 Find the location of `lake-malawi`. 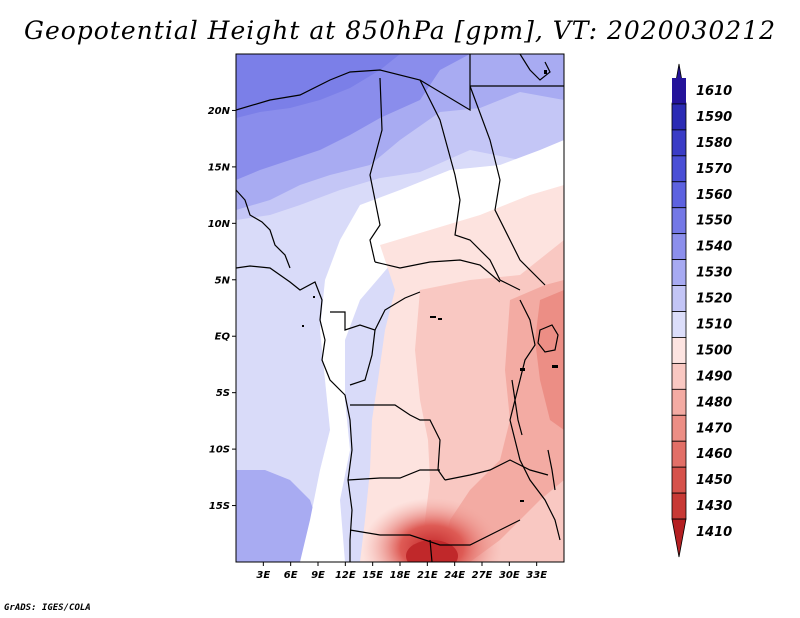

lake-malawi is located at coordinates (551, 470).